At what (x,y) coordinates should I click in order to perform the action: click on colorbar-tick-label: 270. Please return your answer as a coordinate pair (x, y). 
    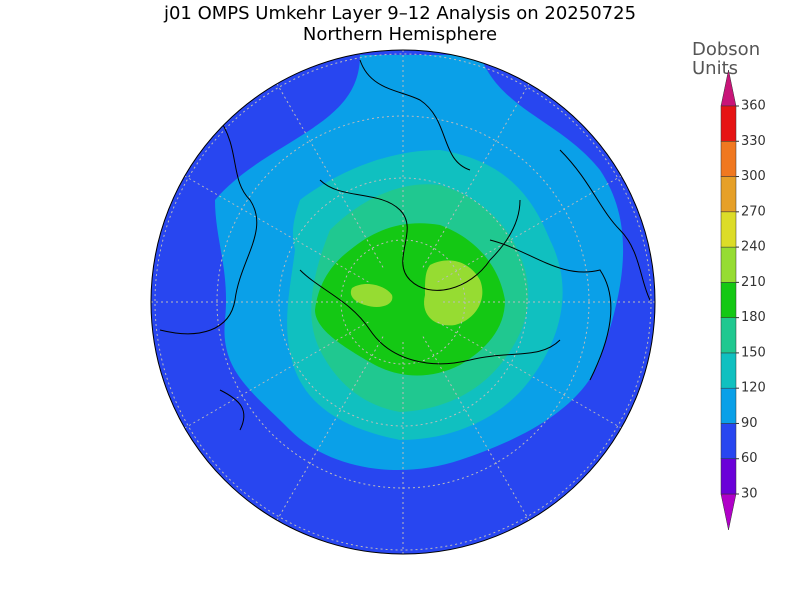
    Looking at the image, I should click on (753, 211).